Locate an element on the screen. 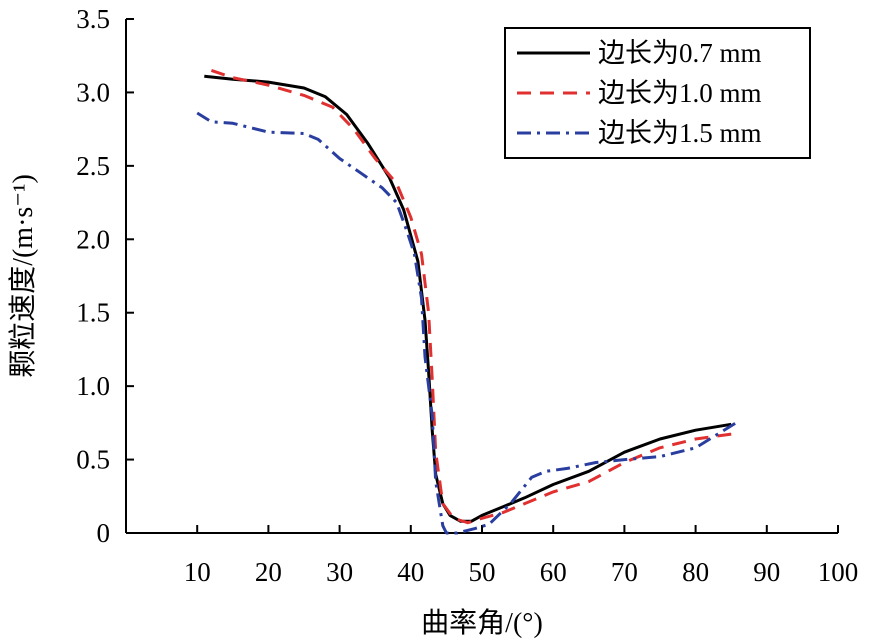 This screenshot has height=642, width=870. x-axis-title: 曲率角/(°) is located at coordinates (482, 623).